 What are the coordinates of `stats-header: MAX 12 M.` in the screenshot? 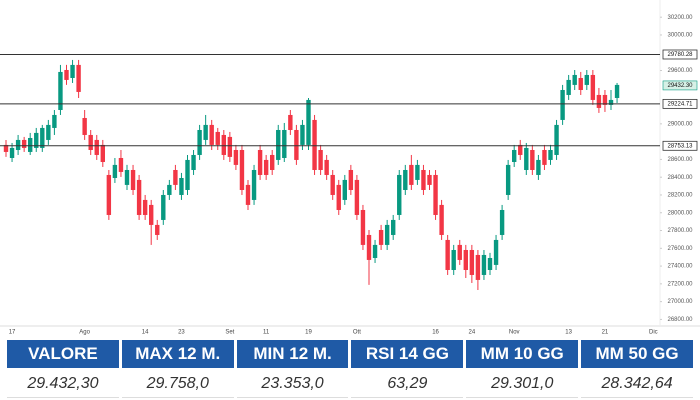 It's located at (177, 354).